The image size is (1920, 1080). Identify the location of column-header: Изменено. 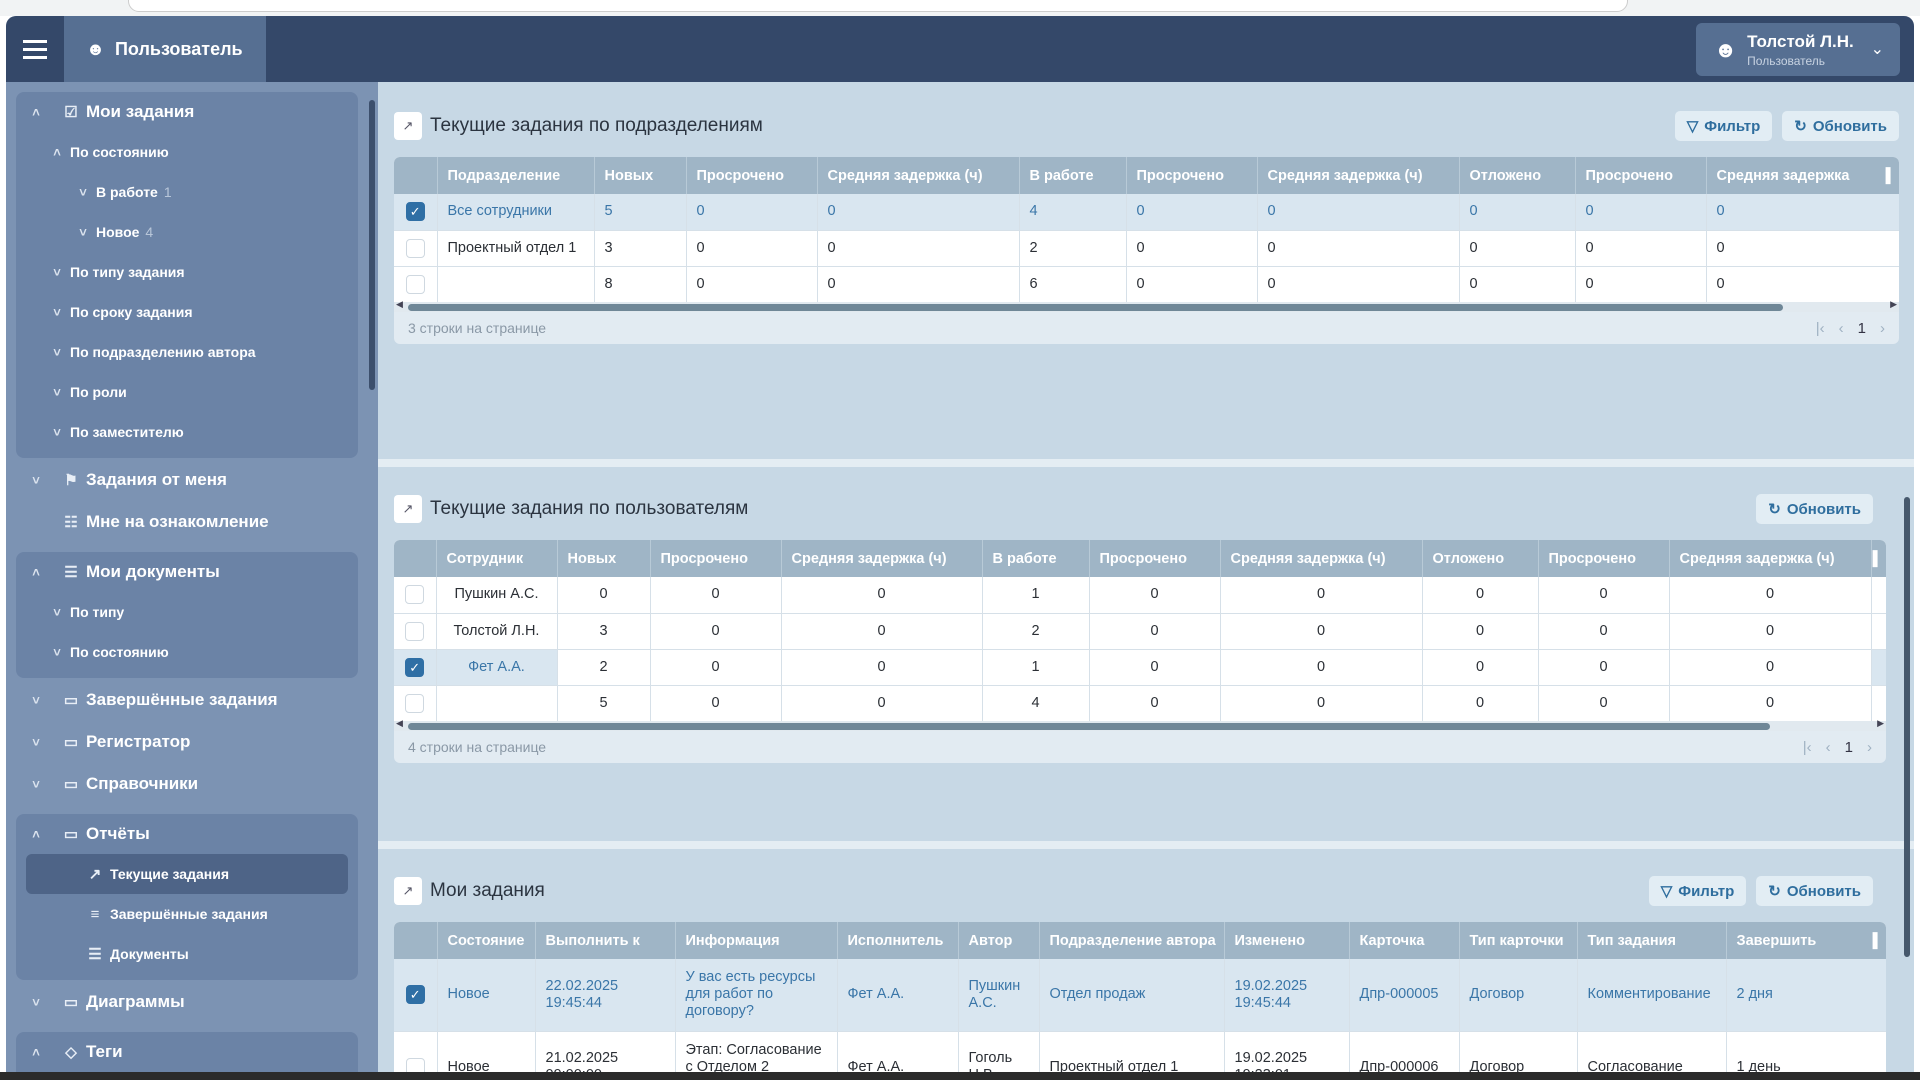
(1287, 940).